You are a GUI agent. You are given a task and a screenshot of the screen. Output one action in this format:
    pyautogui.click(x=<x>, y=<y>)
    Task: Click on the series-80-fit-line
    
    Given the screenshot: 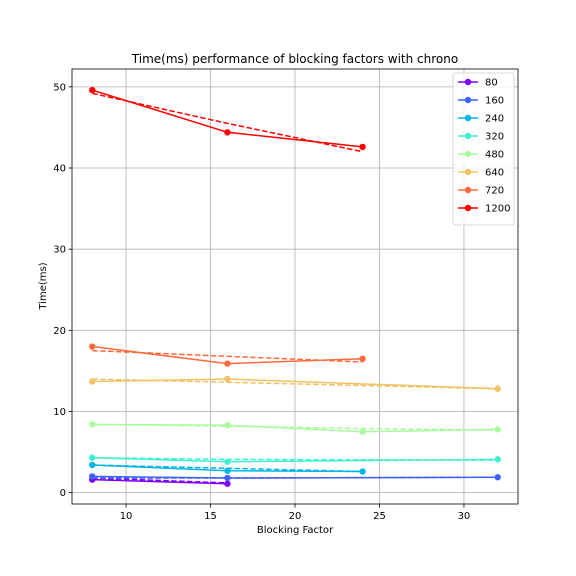 What is the action you would take?
    pyautogui.click(x=160, y=480)
    